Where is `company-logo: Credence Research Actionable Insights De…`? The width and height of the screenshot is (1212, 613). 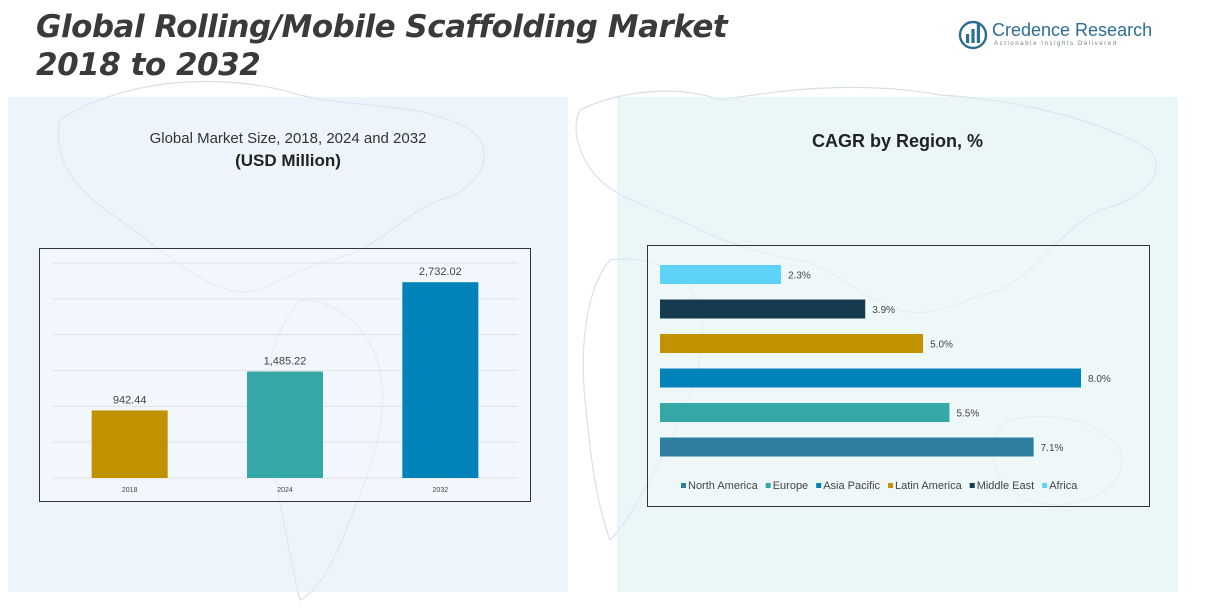 company-logo: Credence Research Actionable Insights De… is located at coordinates (1058, 35).